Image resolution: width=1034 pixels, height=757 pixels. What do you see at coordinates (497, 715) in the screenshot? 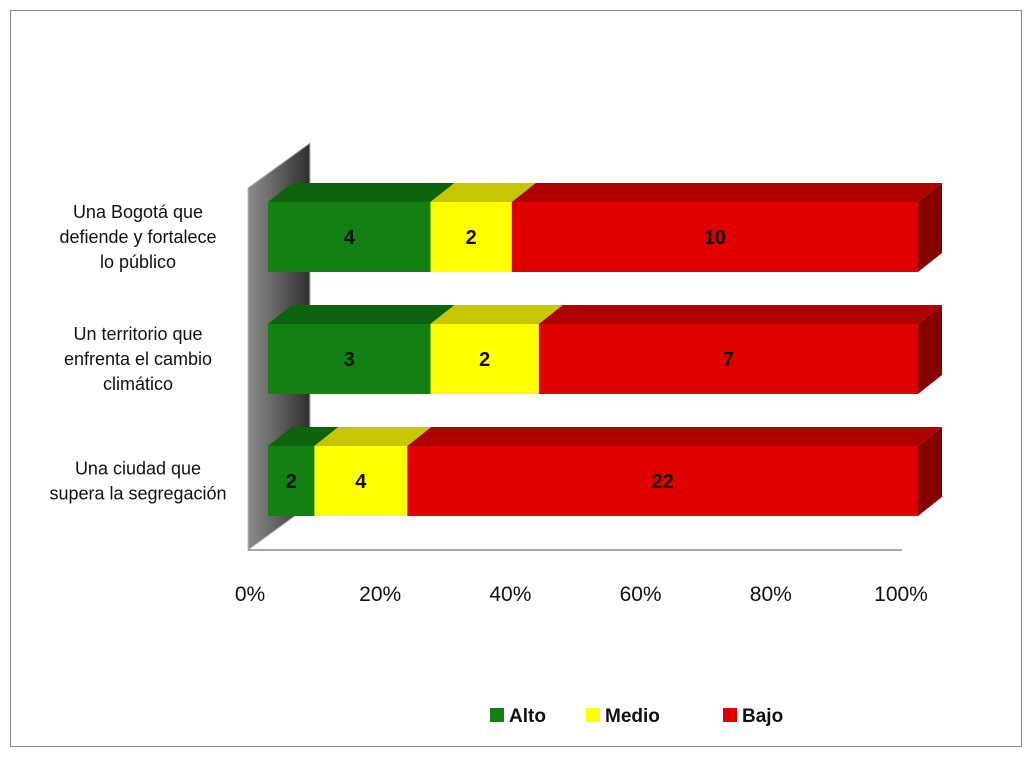
I see `legend-swatch-alto` at bounding box center [497, 715].